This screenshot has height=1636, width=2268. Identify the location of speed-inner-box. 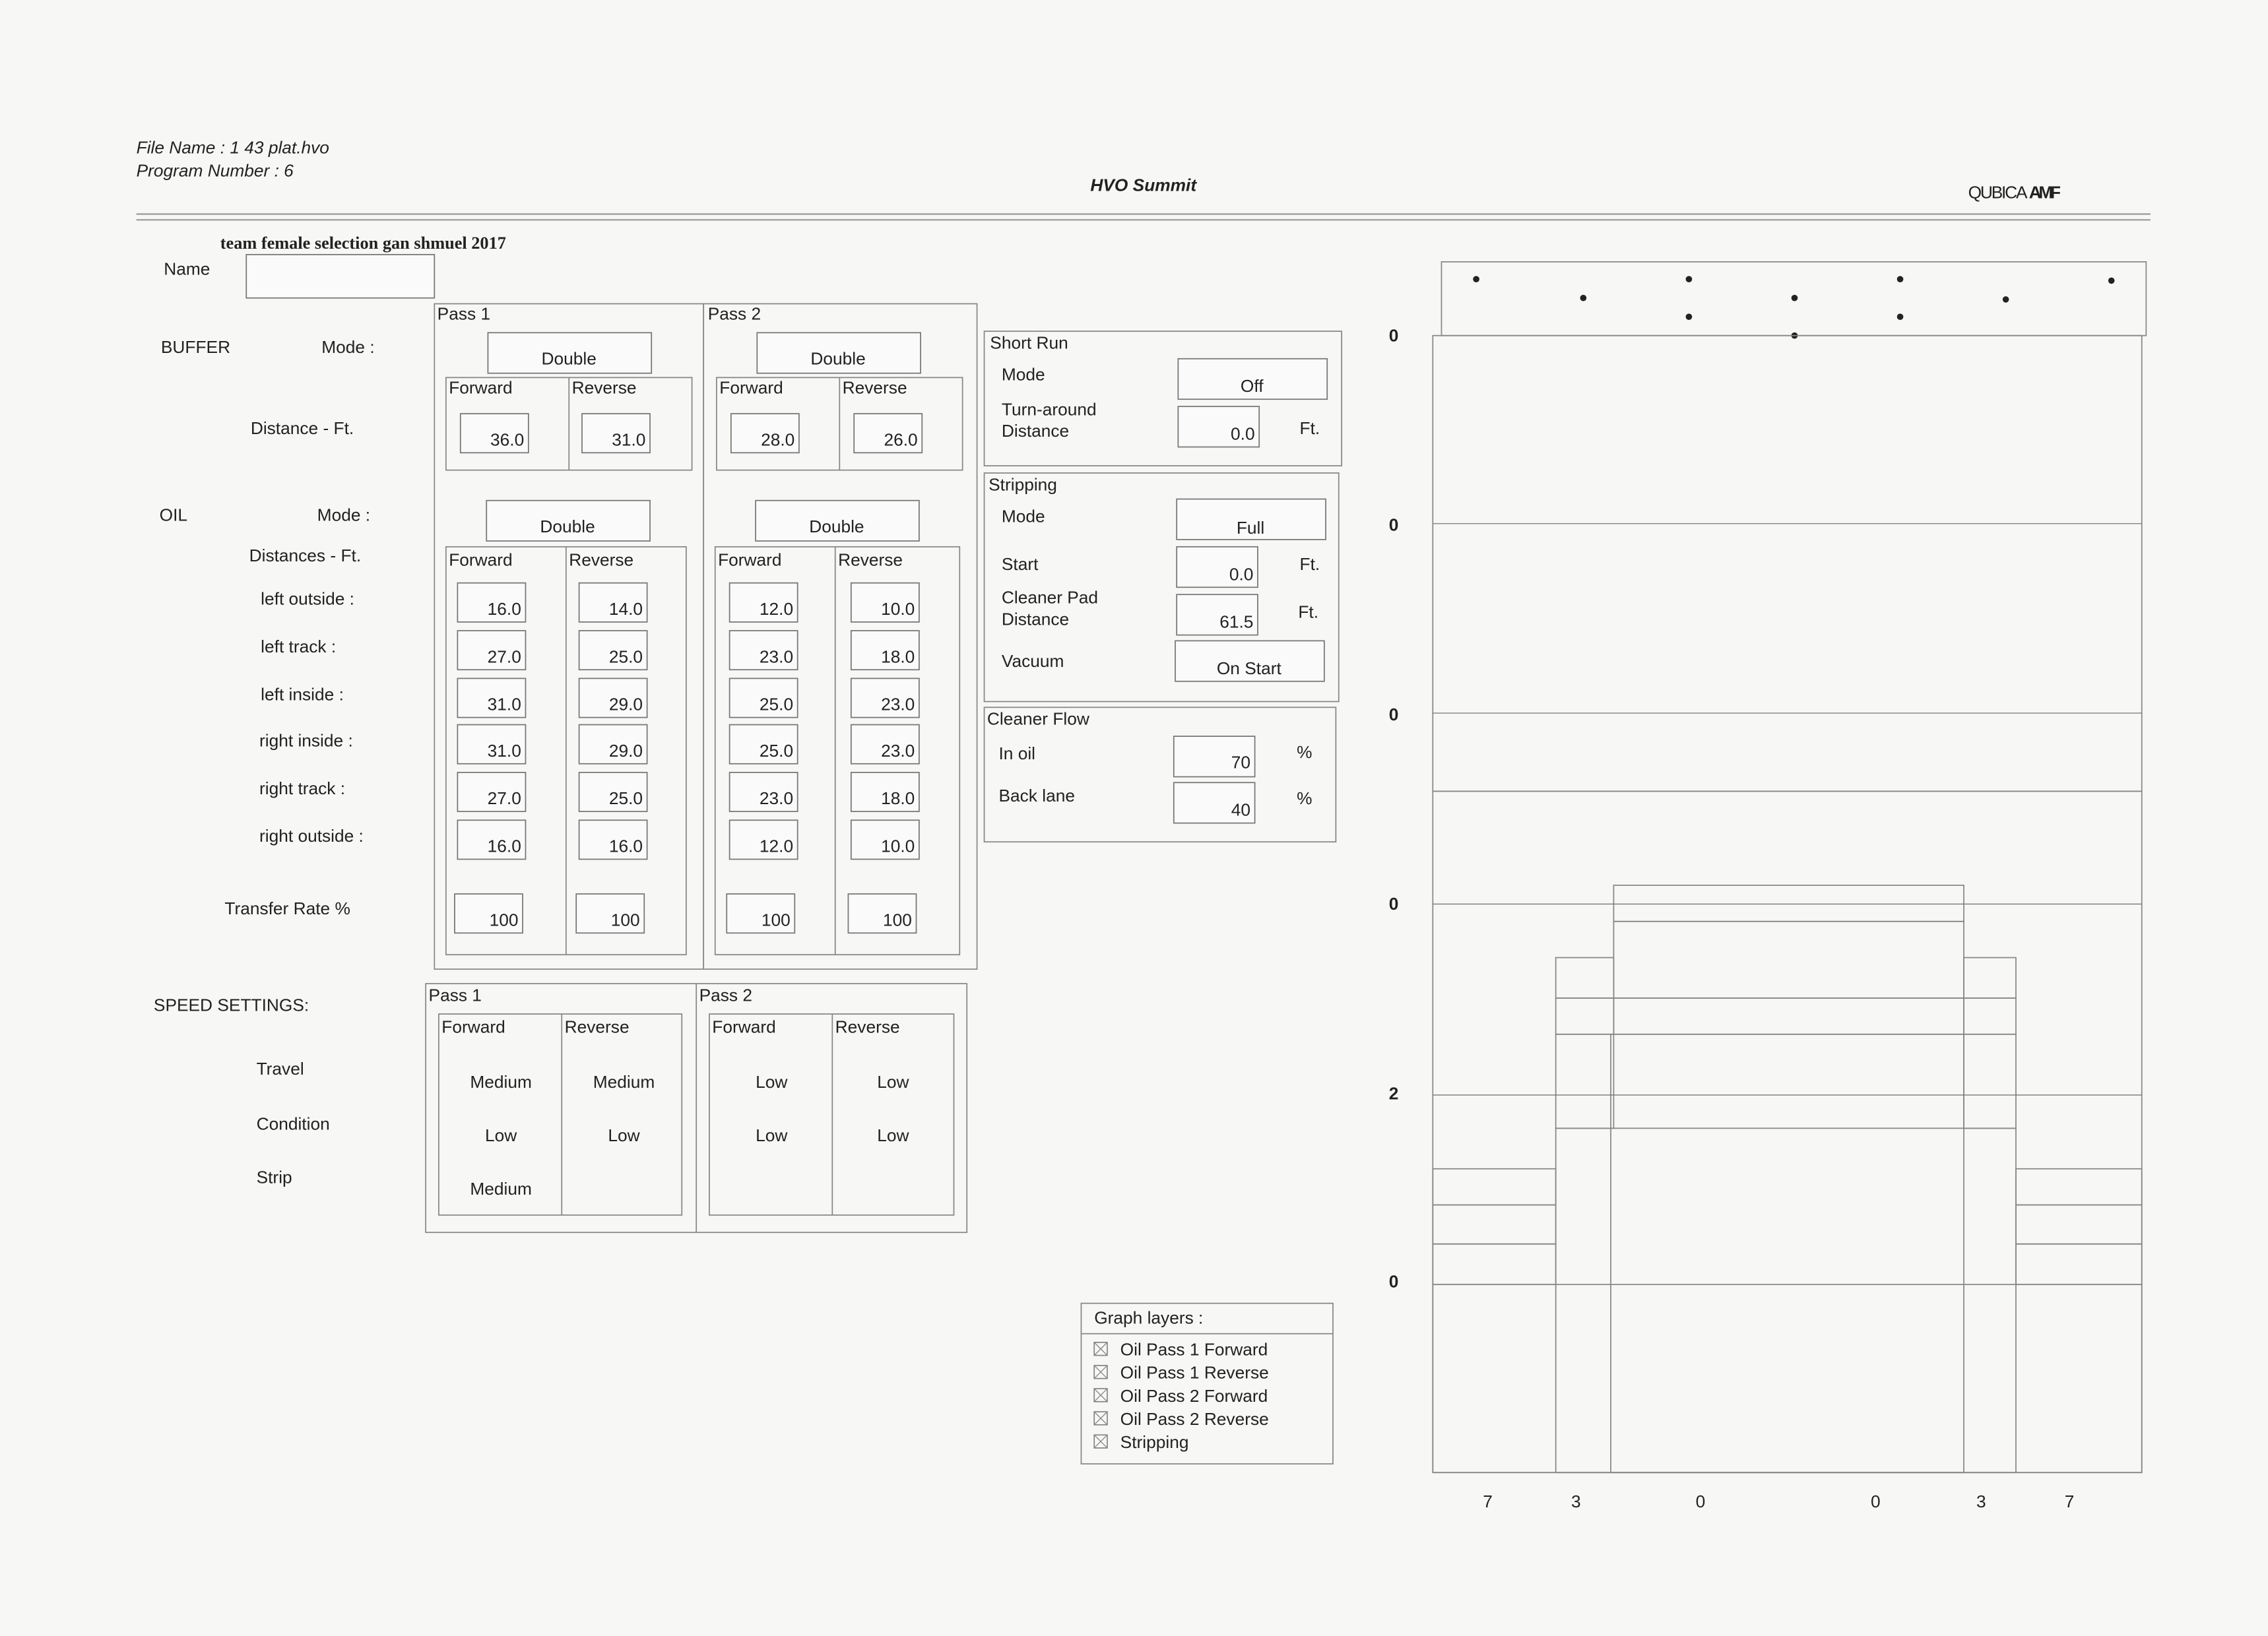
(832, 1115).